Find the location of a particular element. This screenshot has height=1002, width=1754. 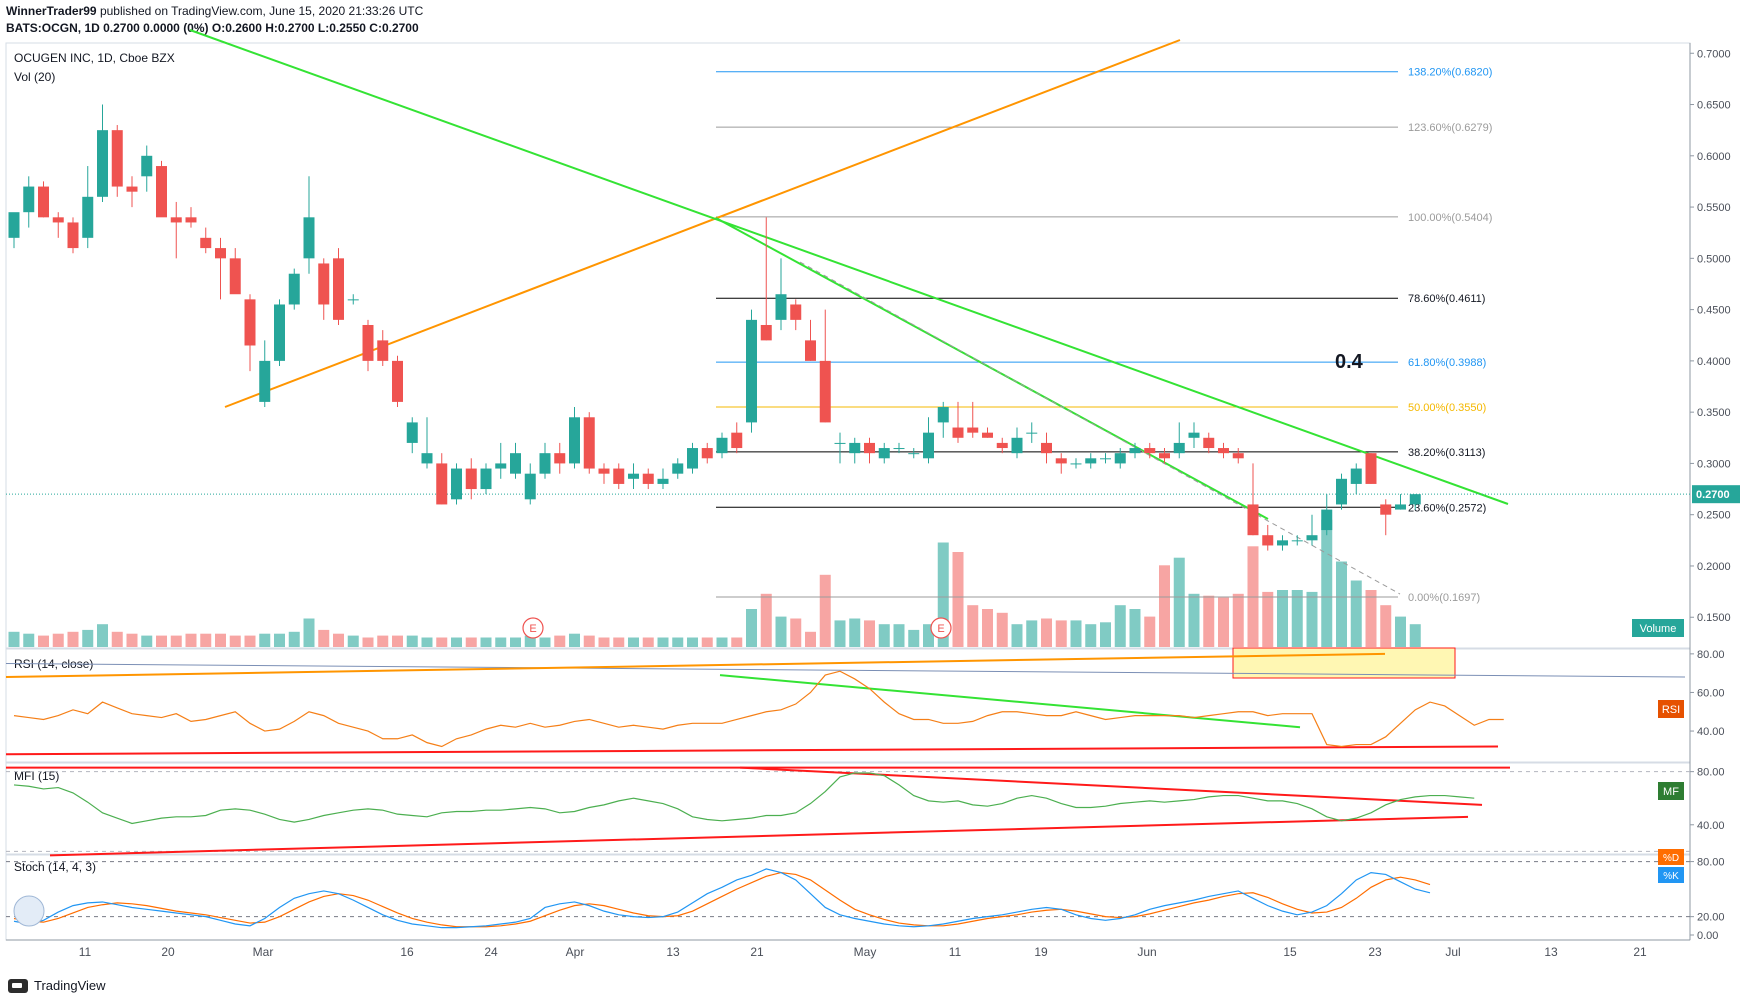

time-axis-label: 23 is located at coordinates (1375, 952).